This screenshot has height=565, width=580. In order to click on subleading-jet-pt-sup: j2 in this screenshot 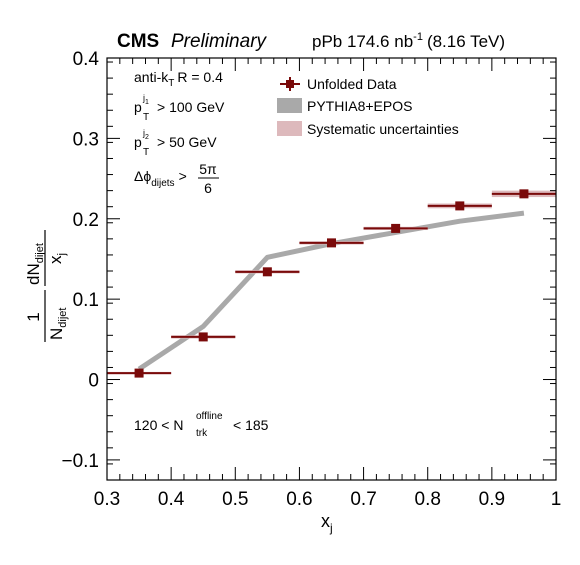, I will do `click(145, 134)`.